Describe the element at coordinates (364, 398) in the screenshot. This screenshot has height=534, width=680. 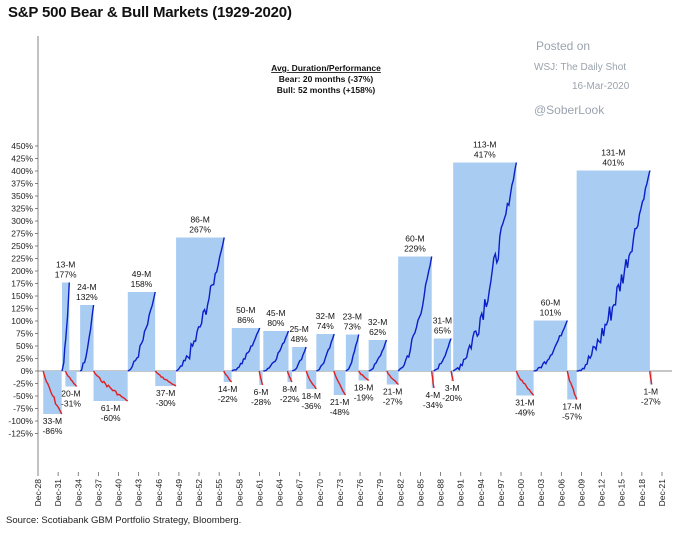
I see `bear-return-label: -19%` at that location.